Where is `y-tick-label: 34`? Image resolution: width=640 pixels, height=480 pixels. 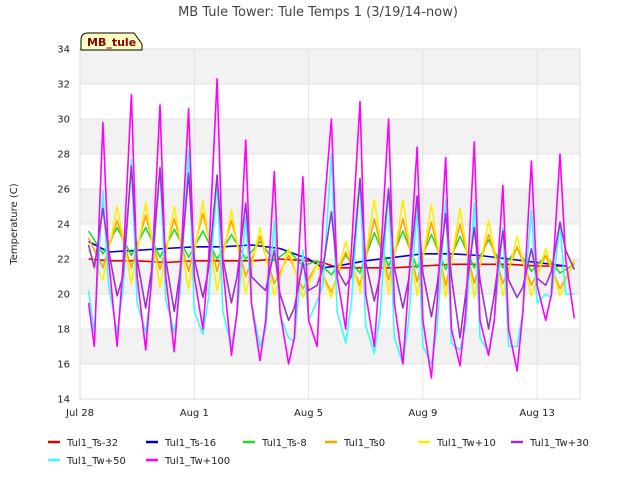 y-tick-label: 34 is located at coordinates (63, 50).